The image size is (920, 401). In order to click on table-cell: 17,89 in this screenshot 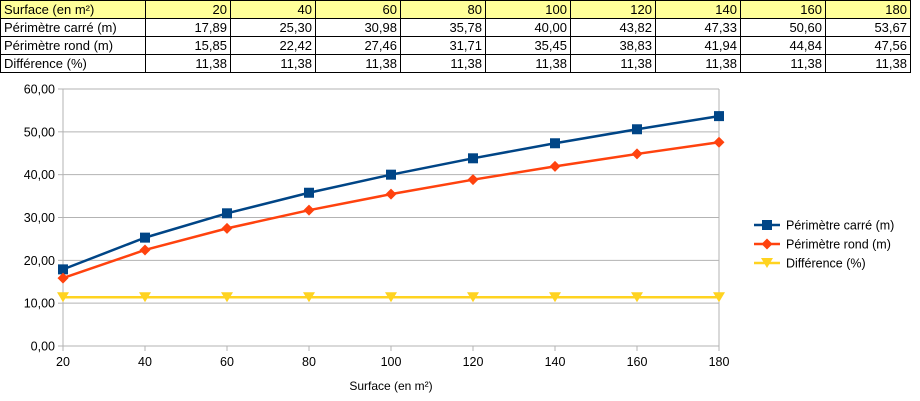, I will do `click(188, 27)`.